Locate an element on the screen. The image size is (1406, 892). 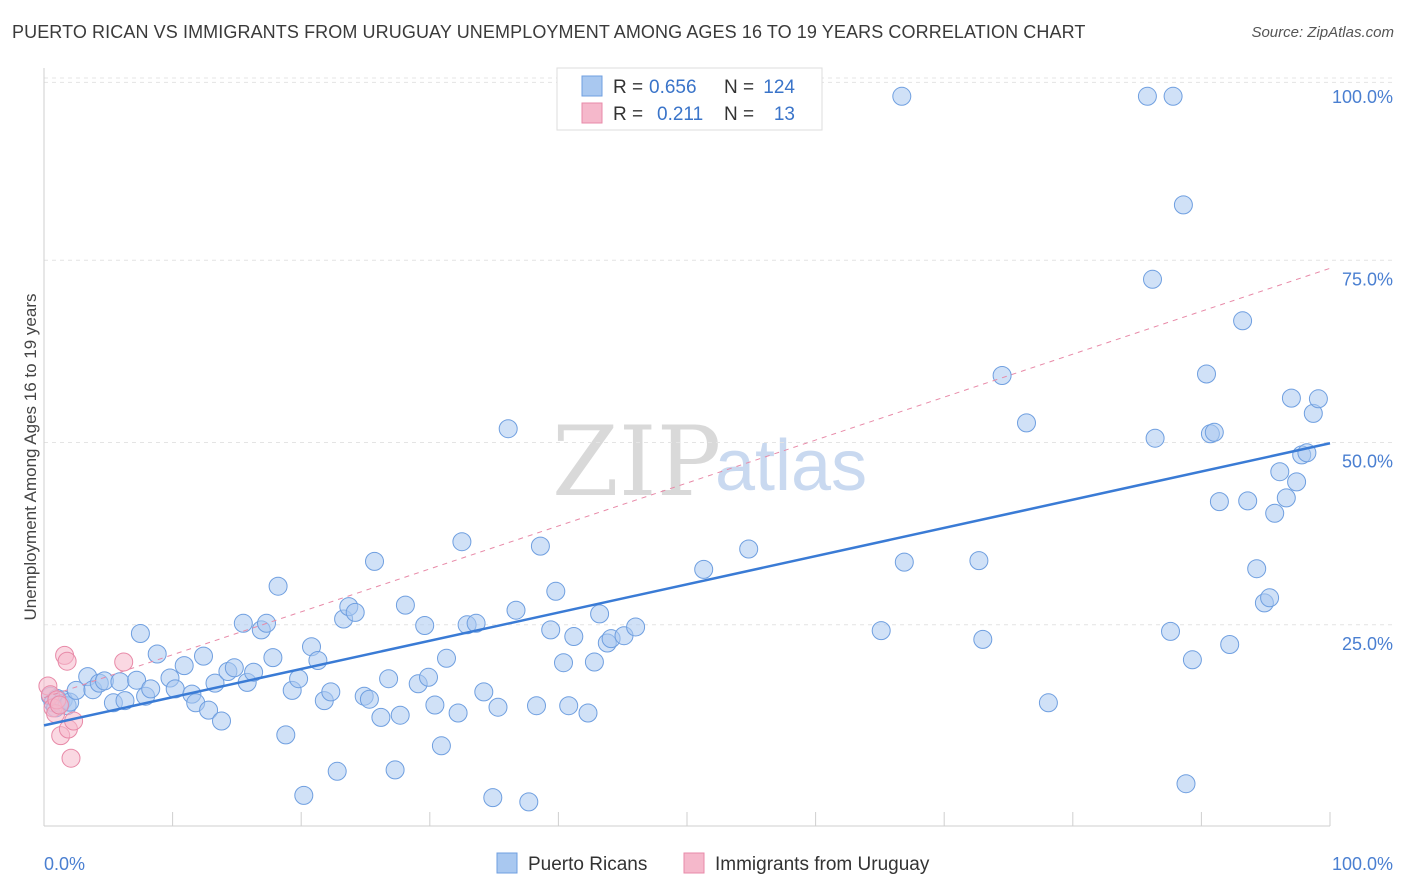
source-credit: Source: ZipAtlas.com is located at coordinates (1322, 32).